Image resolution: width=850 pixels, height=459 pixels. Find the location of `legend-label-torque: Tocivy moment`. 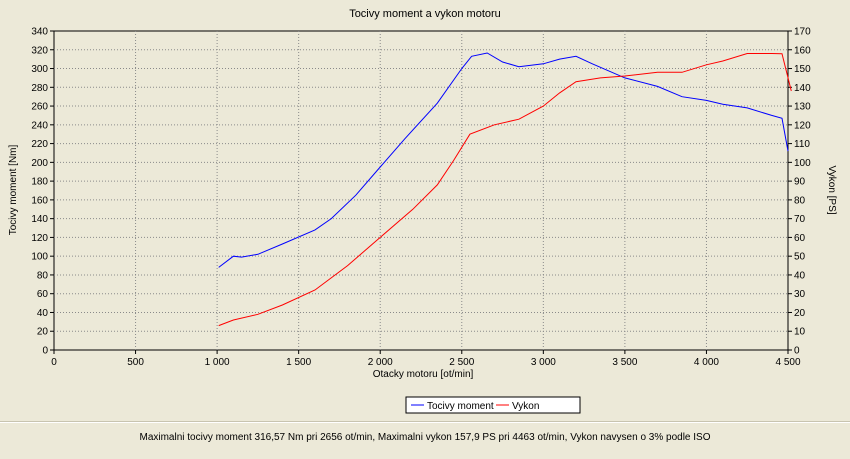

legend-label-torque: Tocivy moment is located at coordinates (460, 406).